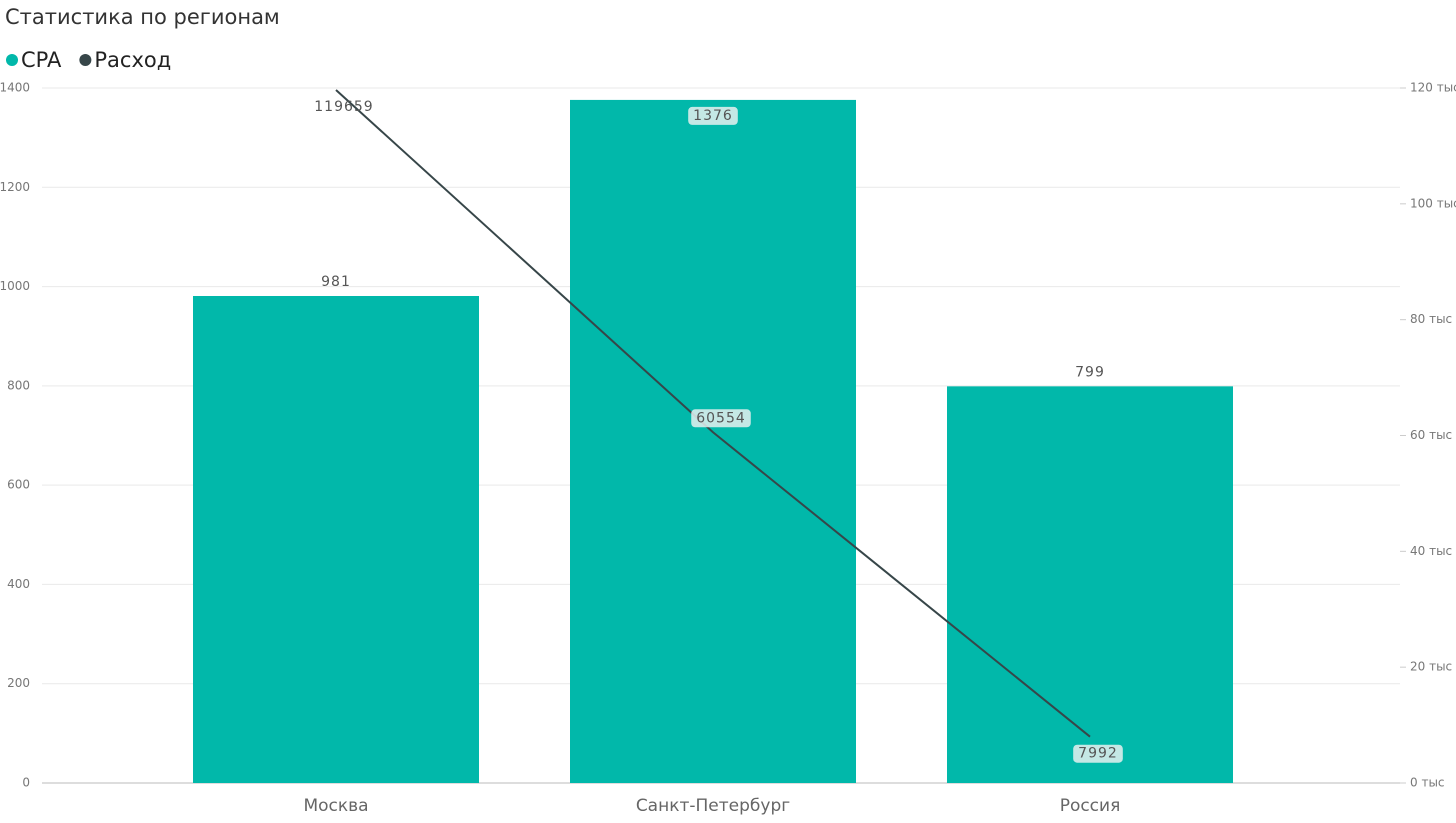 The width and height of the screenshot is (1456, 823). What do you see at coordinates (1427, 783) in the screenshot?
I see `y2-tick-label: 0 тыс` at bounding box center [1427, 783].